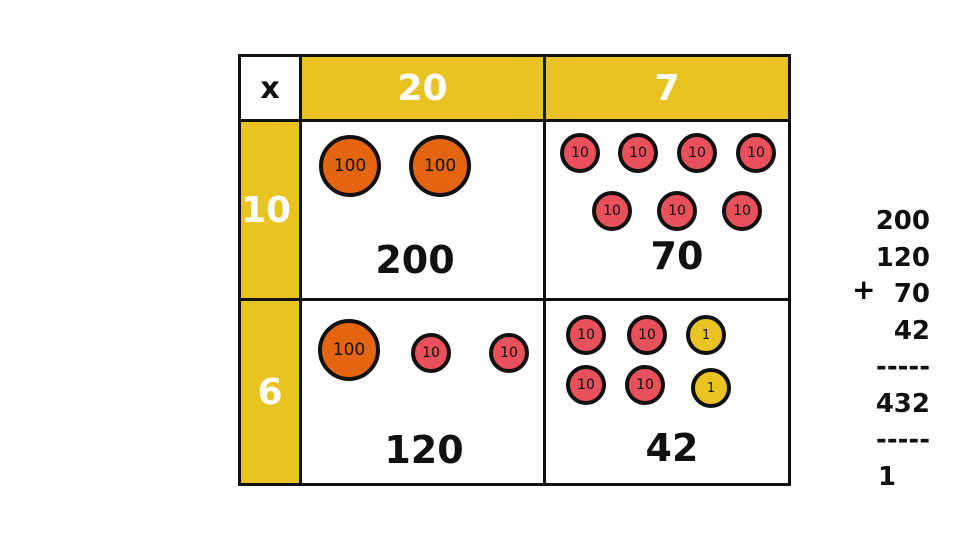 The width and height of the screenshot is (976, 549). I want to click on sum-line: 70, so click(911, 294).